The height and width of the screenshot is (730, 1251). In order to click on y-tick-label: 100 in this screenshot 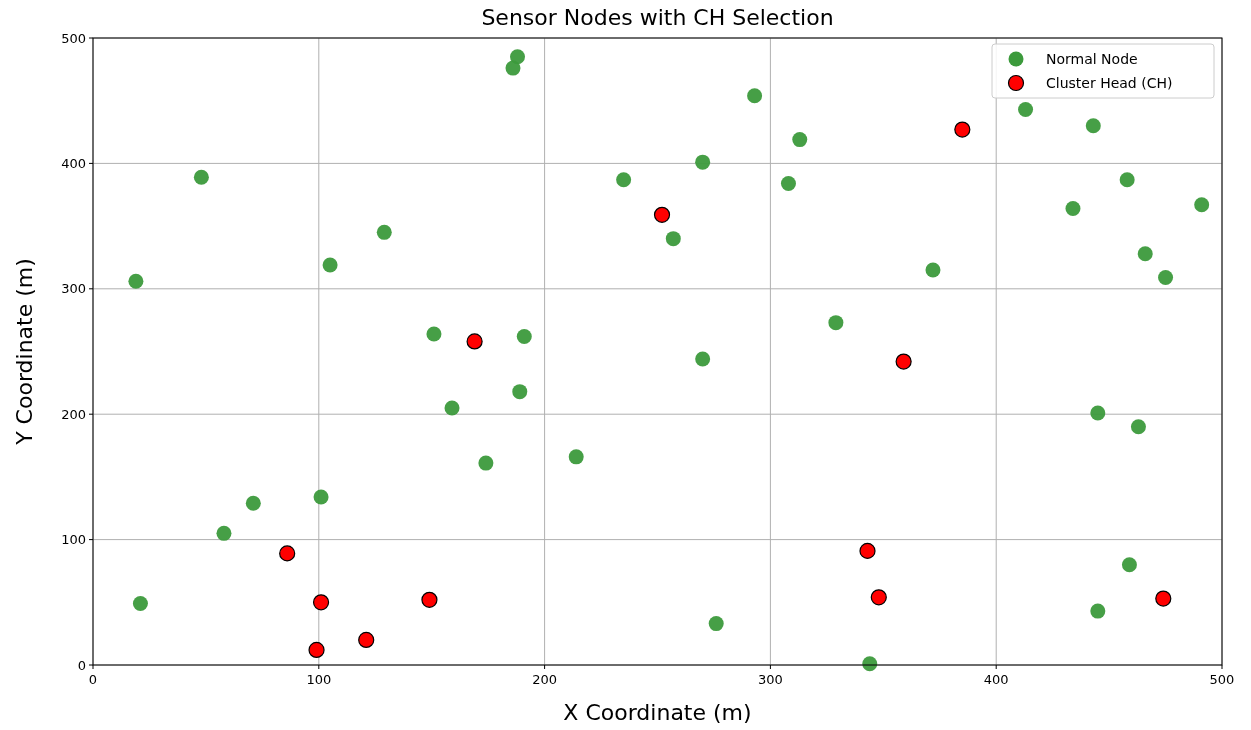, I will do `click(73, 540)`.